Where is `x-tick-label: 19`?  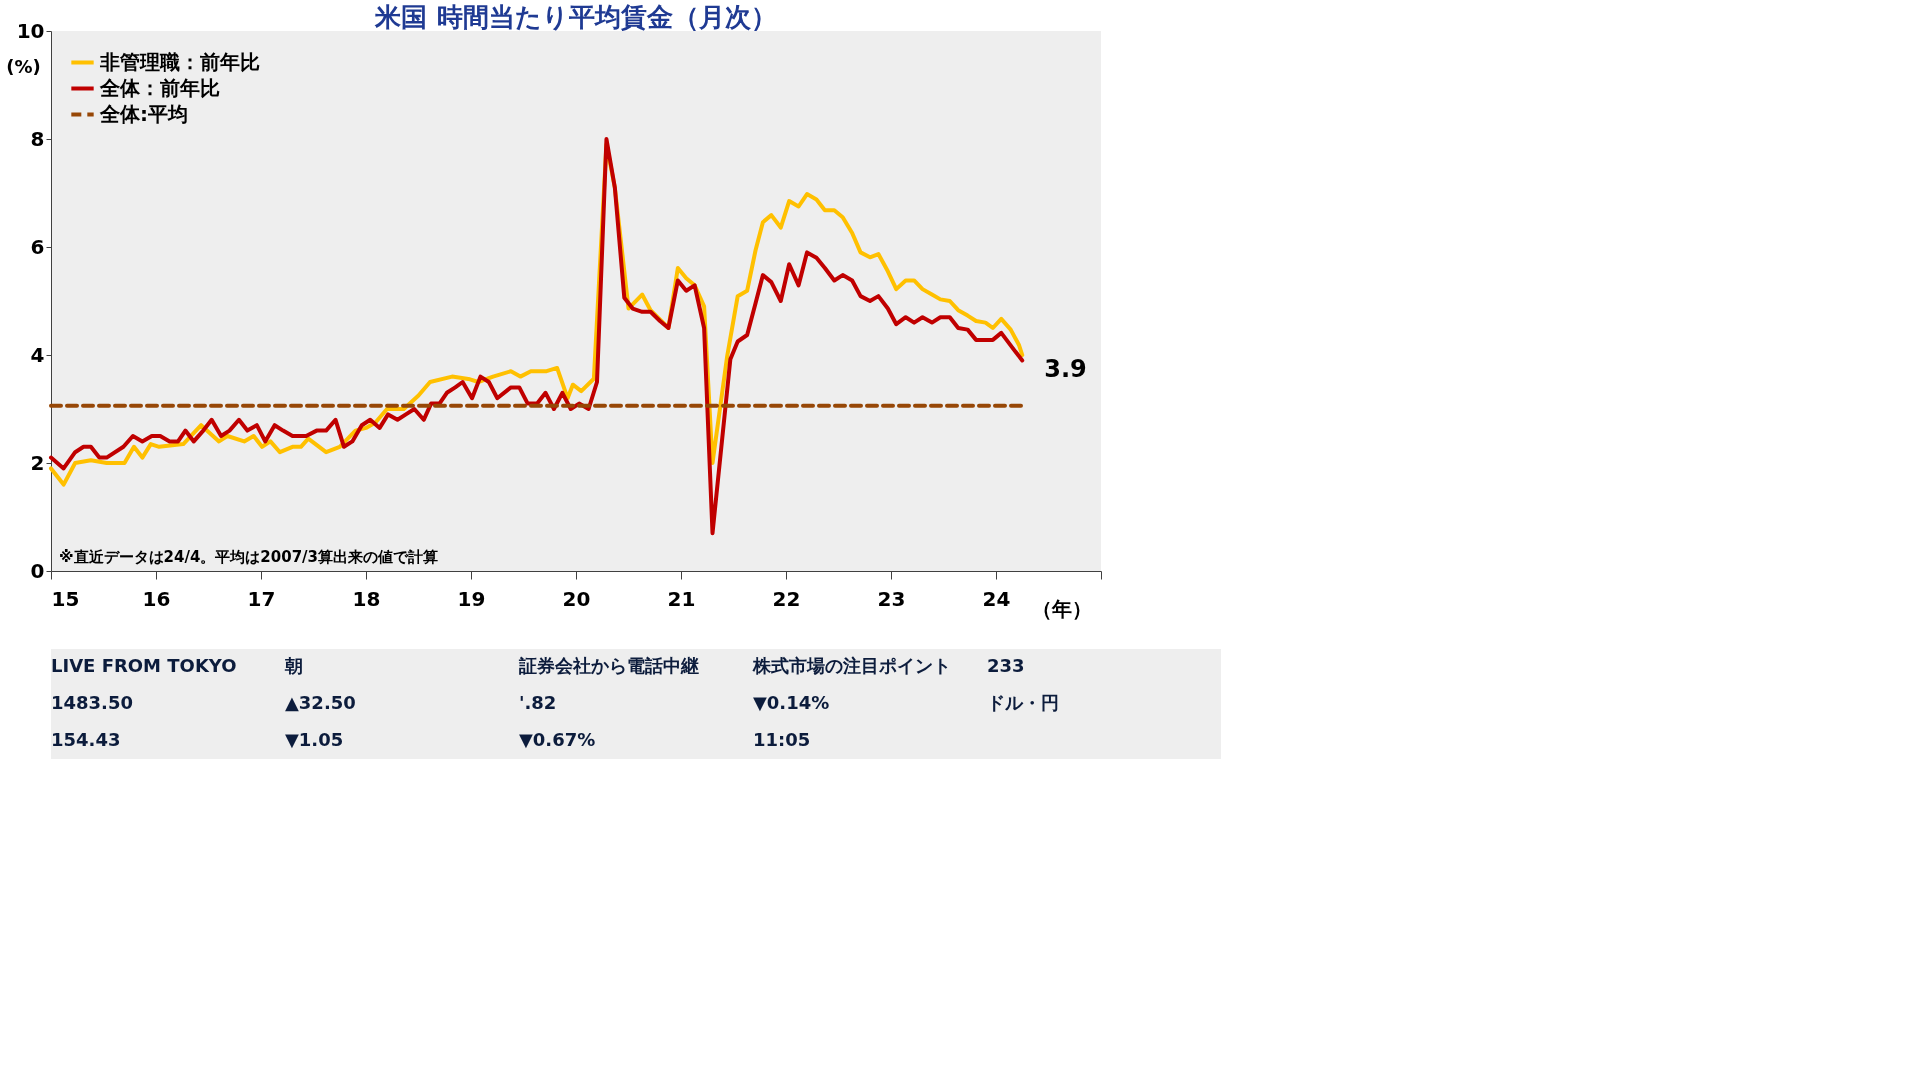
x-tick-label: 19 is located at coordinates (471, 598).